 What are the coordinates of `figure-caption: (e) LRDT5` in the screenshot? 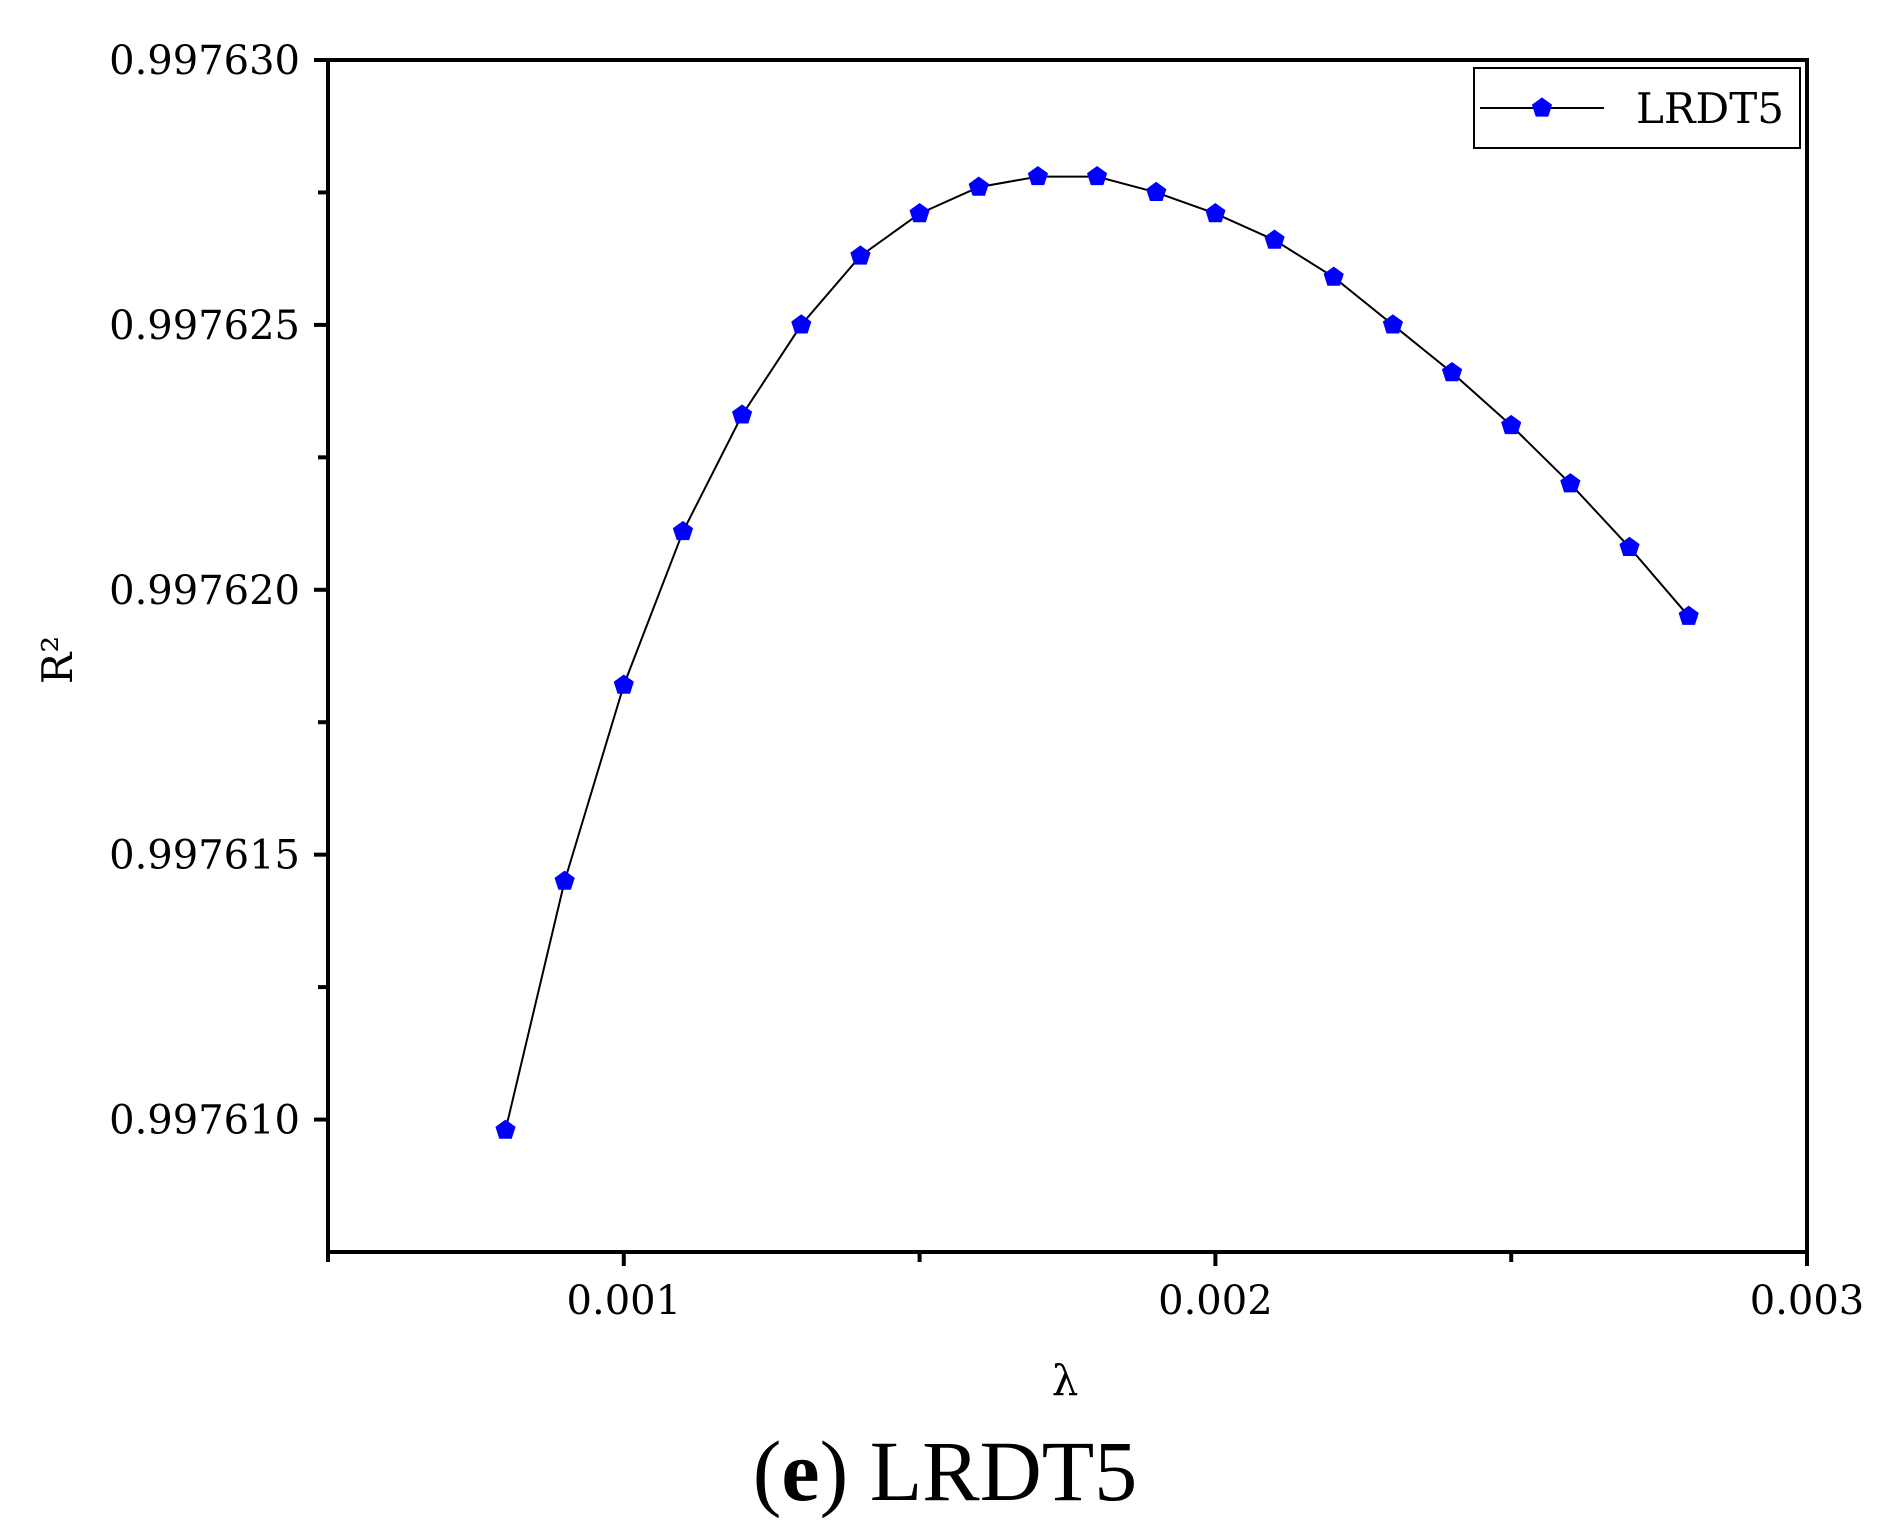 It's located at (945, 1471).